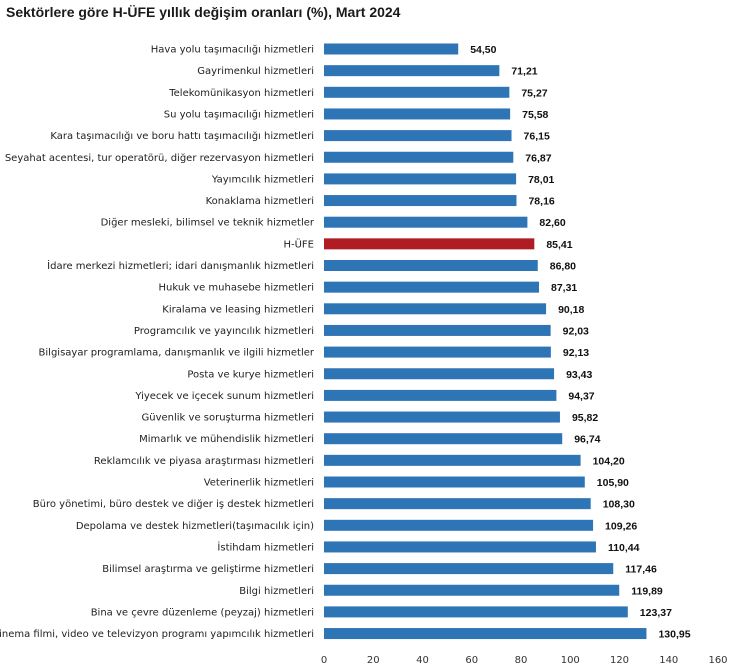 The height and width of the screenshot is (666, 750). Describe the element at coordinates (262, 179) in the screenshot. I see `category-label: Yayımcılık hizmetleri` at that location.